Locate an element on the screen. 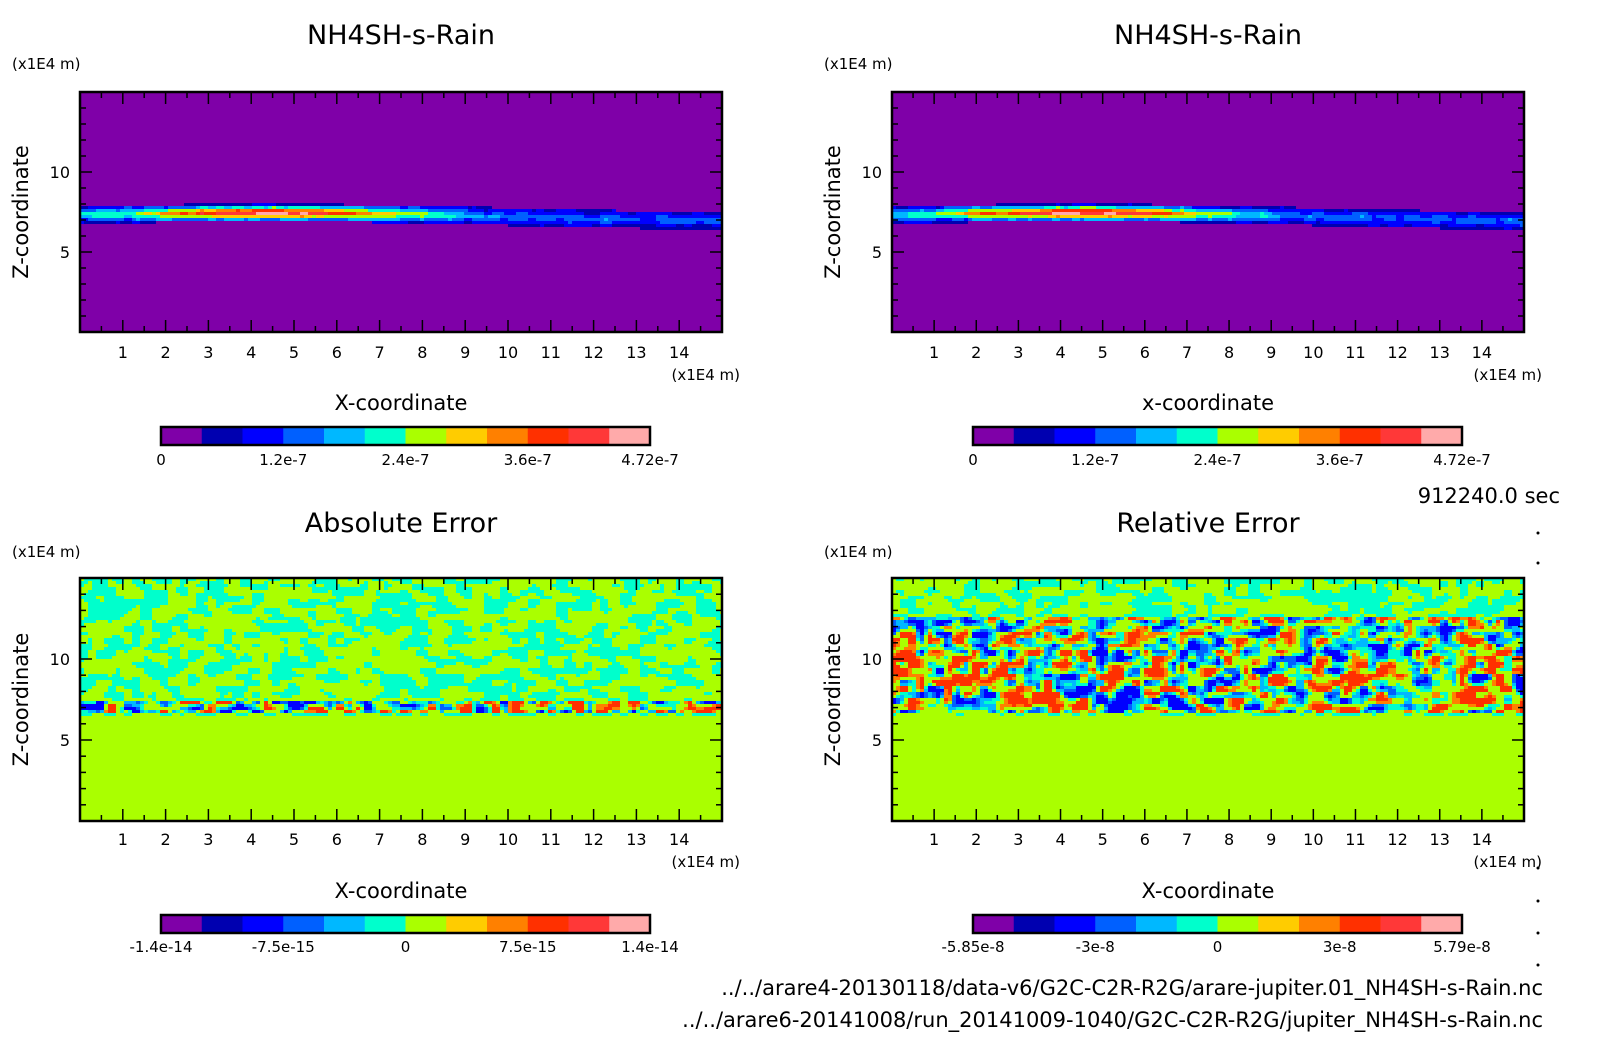  x-tick-label: 2 is located at coordinates (976, 839).